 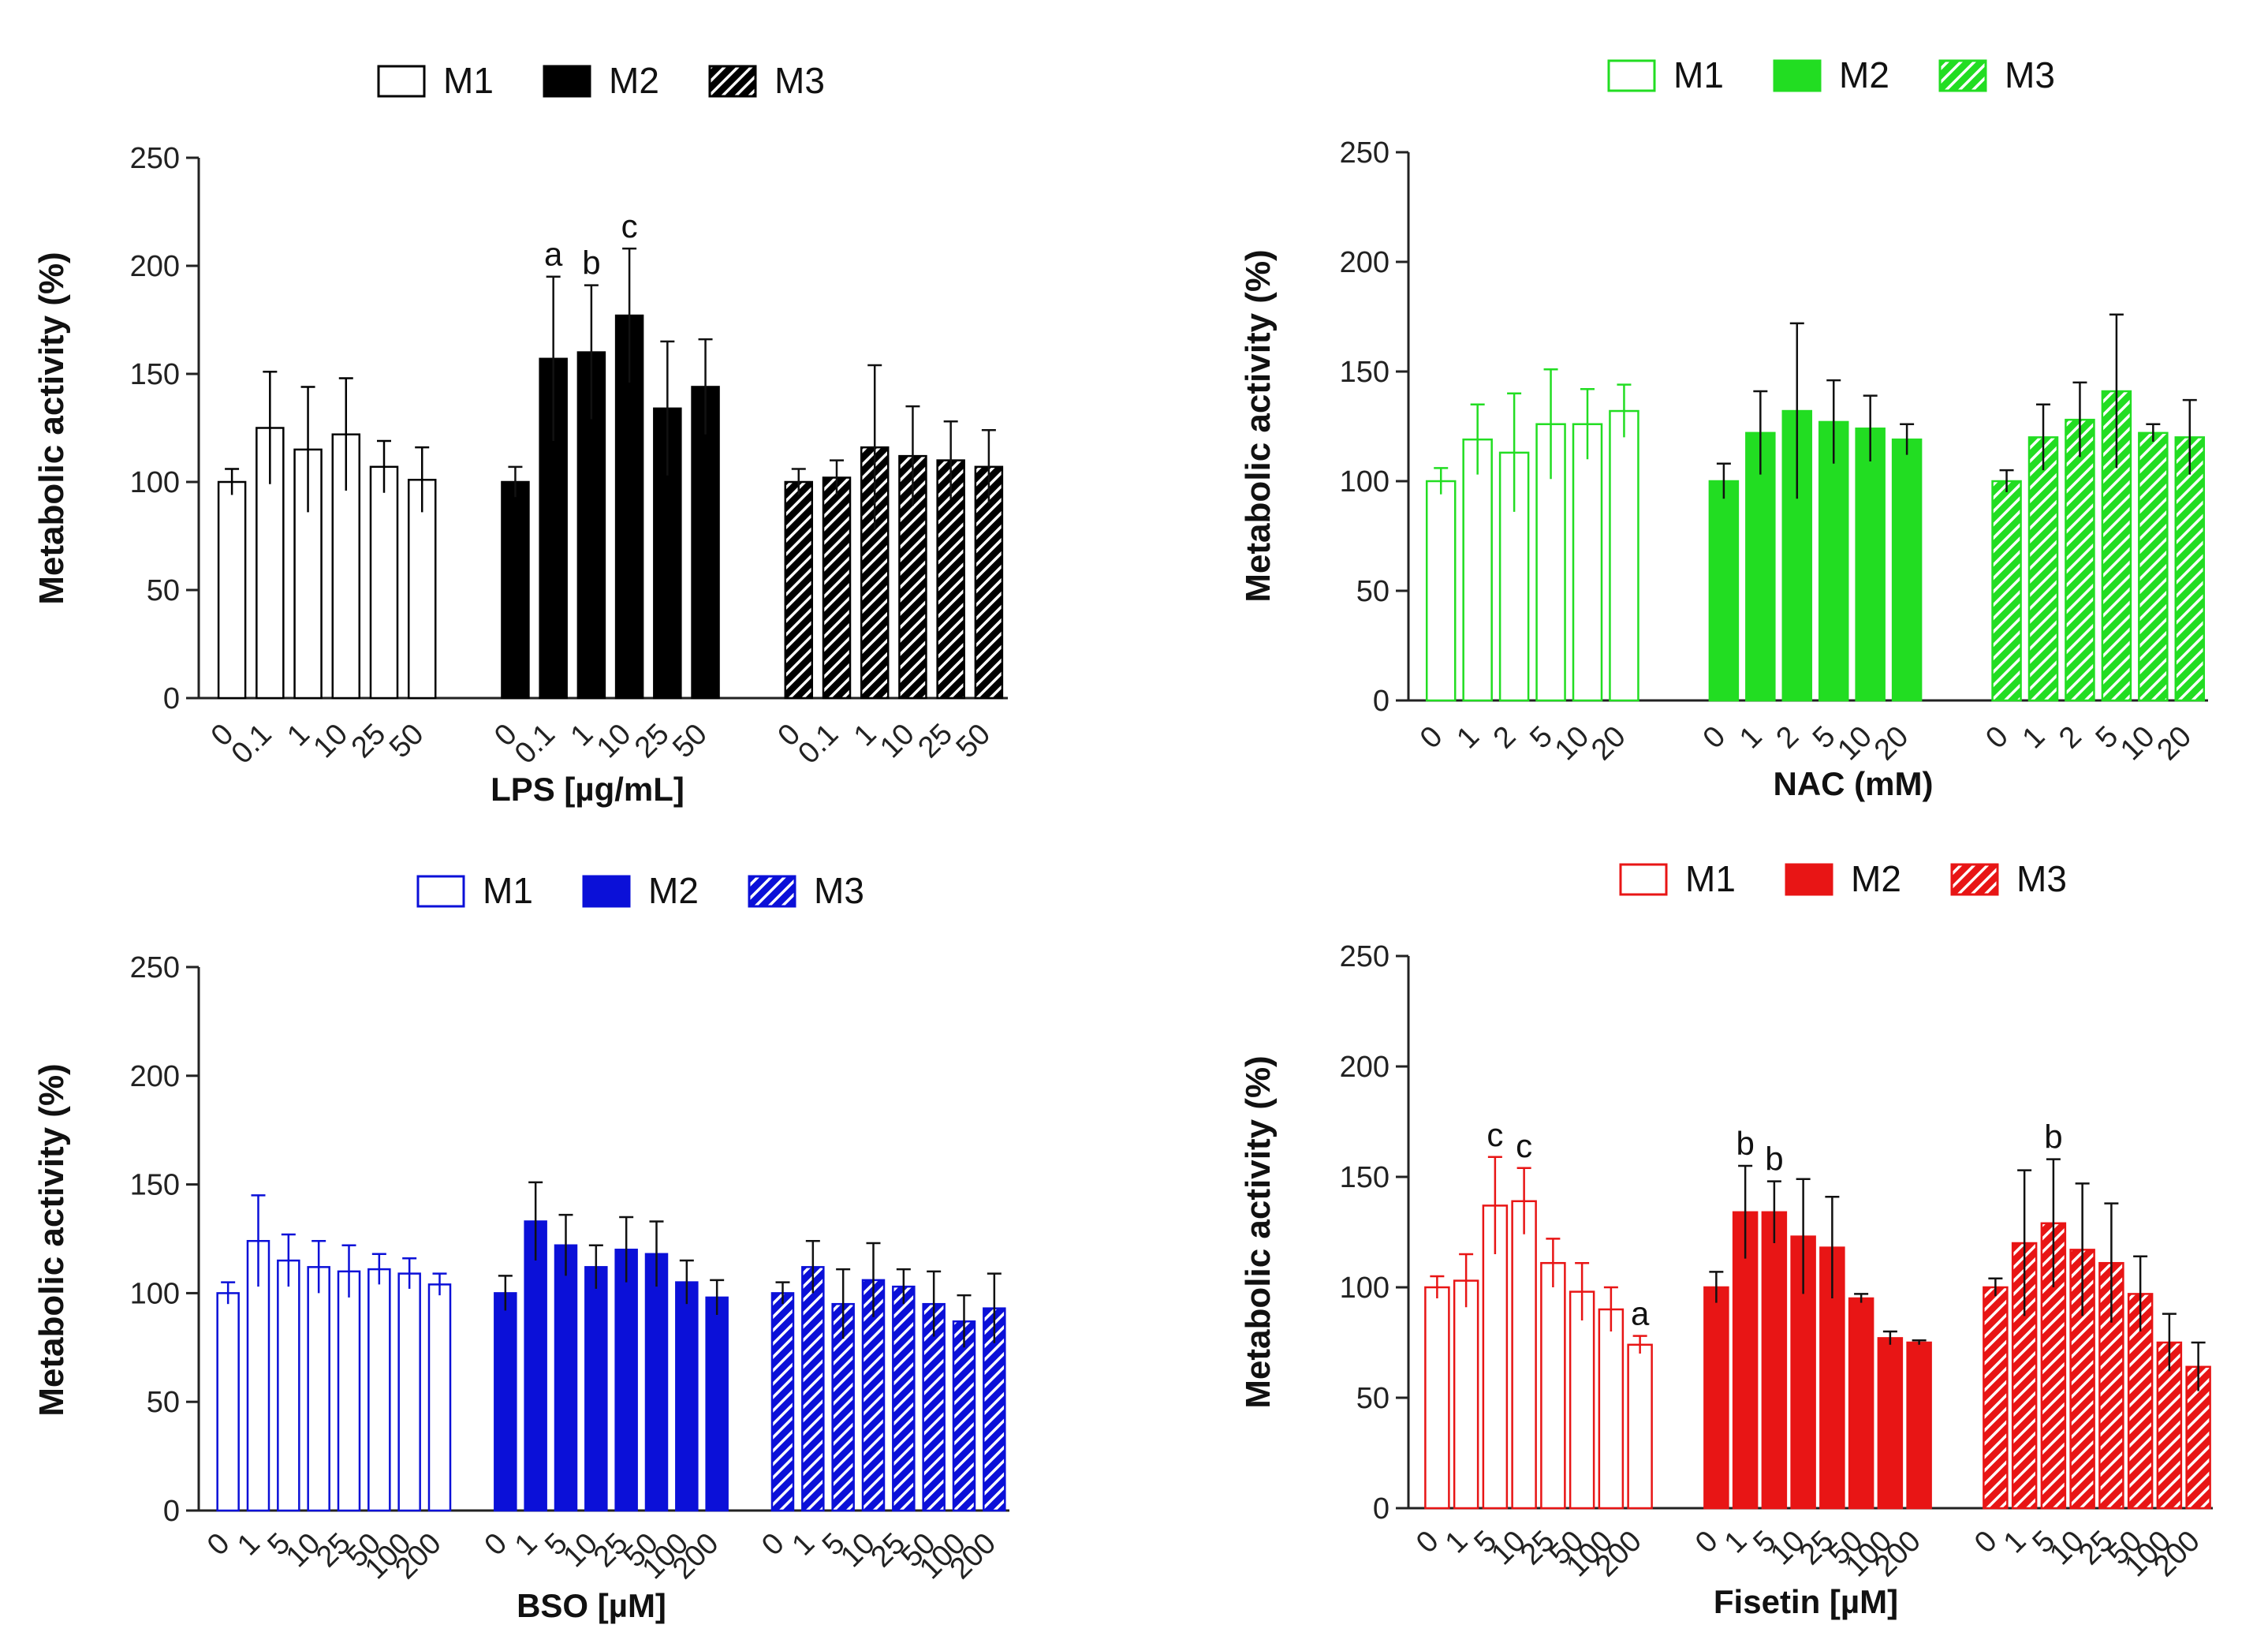 What do you see at coordinates (588, 790) in the screenshot?
I see `x-axis-label: LPS [µg/mL]` at bounding box center [588, 790].